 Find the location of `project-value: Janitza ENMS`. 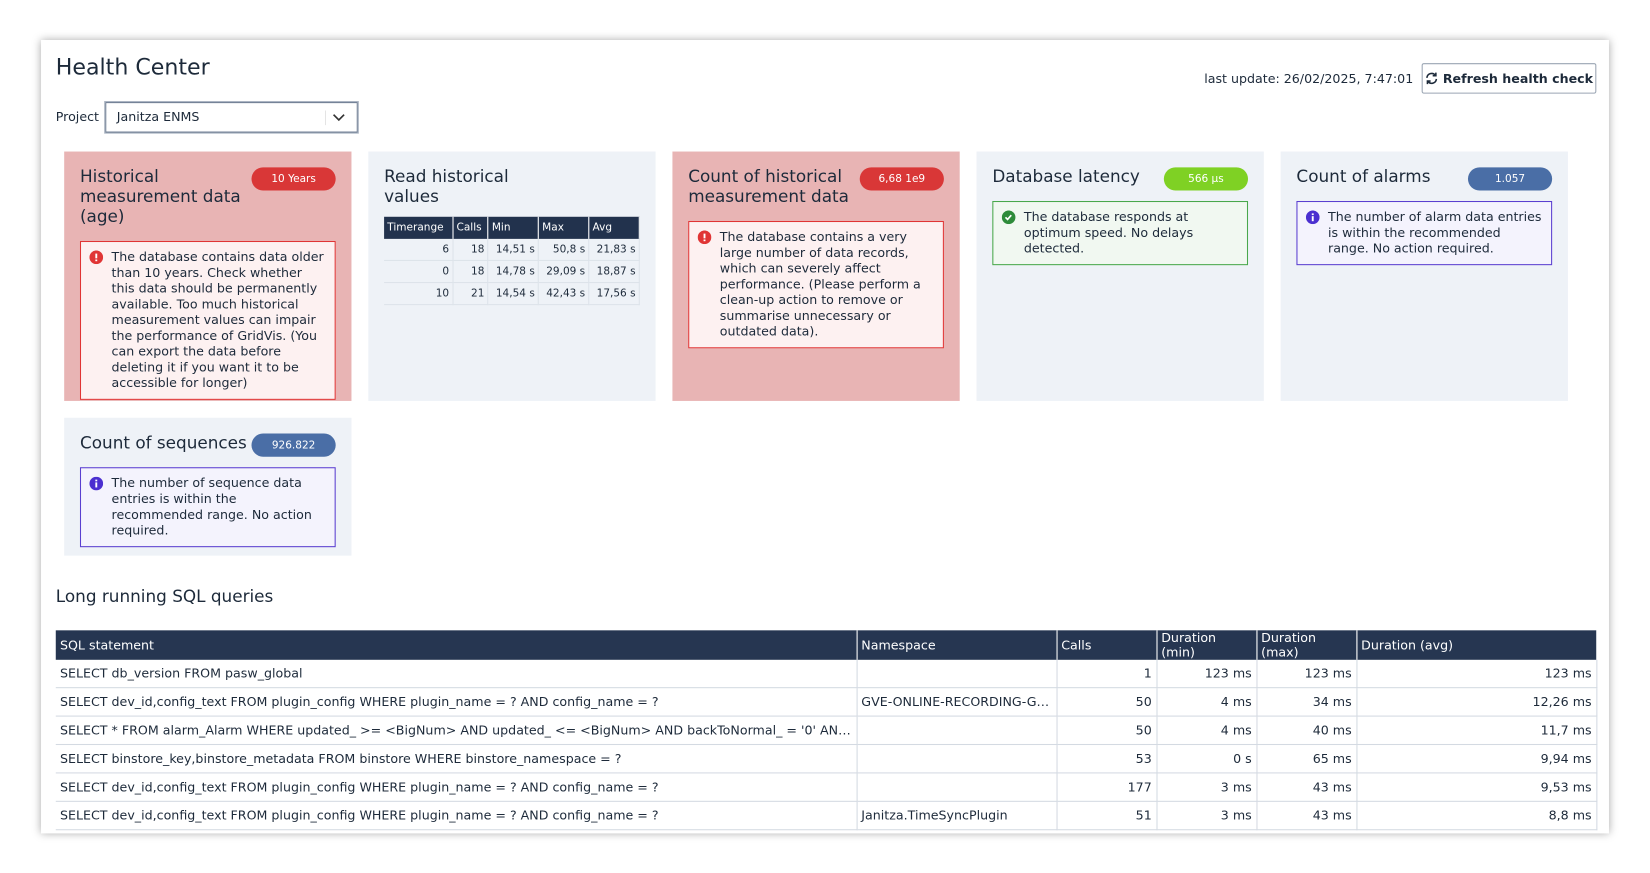

project-value: Janitza ENMS is located at coordinates (158, 117).